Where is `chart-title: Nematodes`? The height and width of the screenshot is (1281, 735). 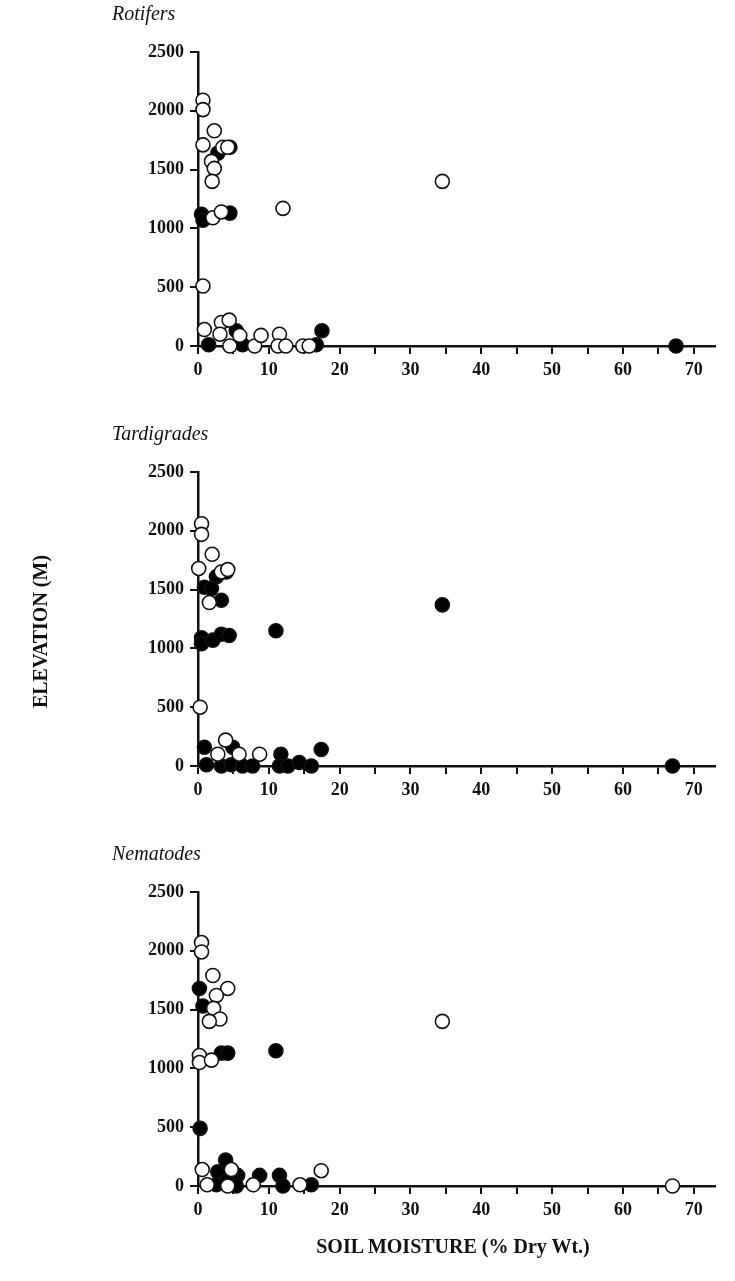
chart-title: Nematodes is located at coordinates (156, 853).